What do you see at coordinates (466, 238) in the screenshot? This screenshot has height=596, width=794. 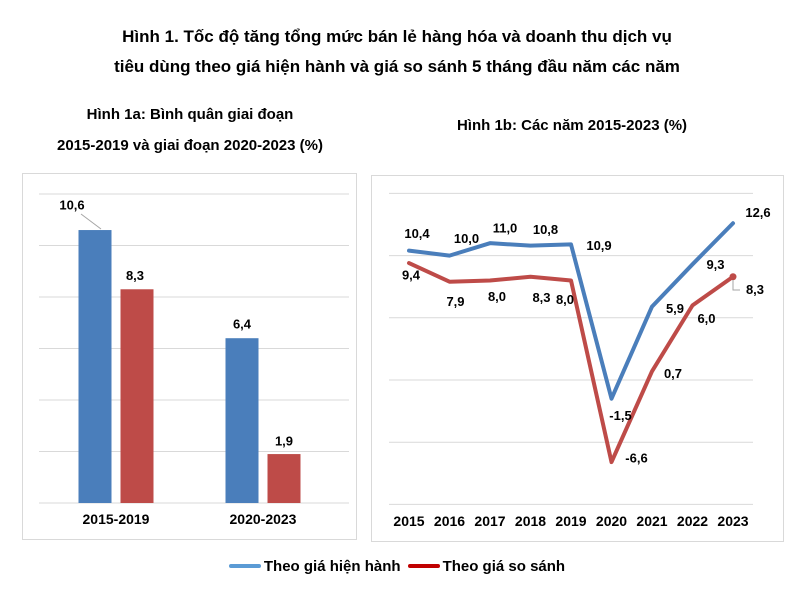 I see `point-value-label: 10,0` at bounding box center [466, 238].